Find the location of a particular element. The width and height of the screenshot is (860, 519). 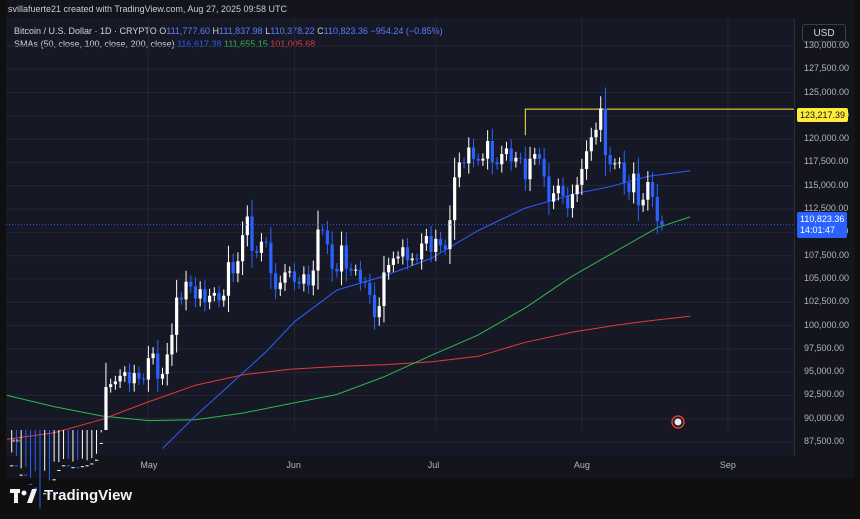

bar-countdown: 14:01:47 is located at coordinates (818, 230).